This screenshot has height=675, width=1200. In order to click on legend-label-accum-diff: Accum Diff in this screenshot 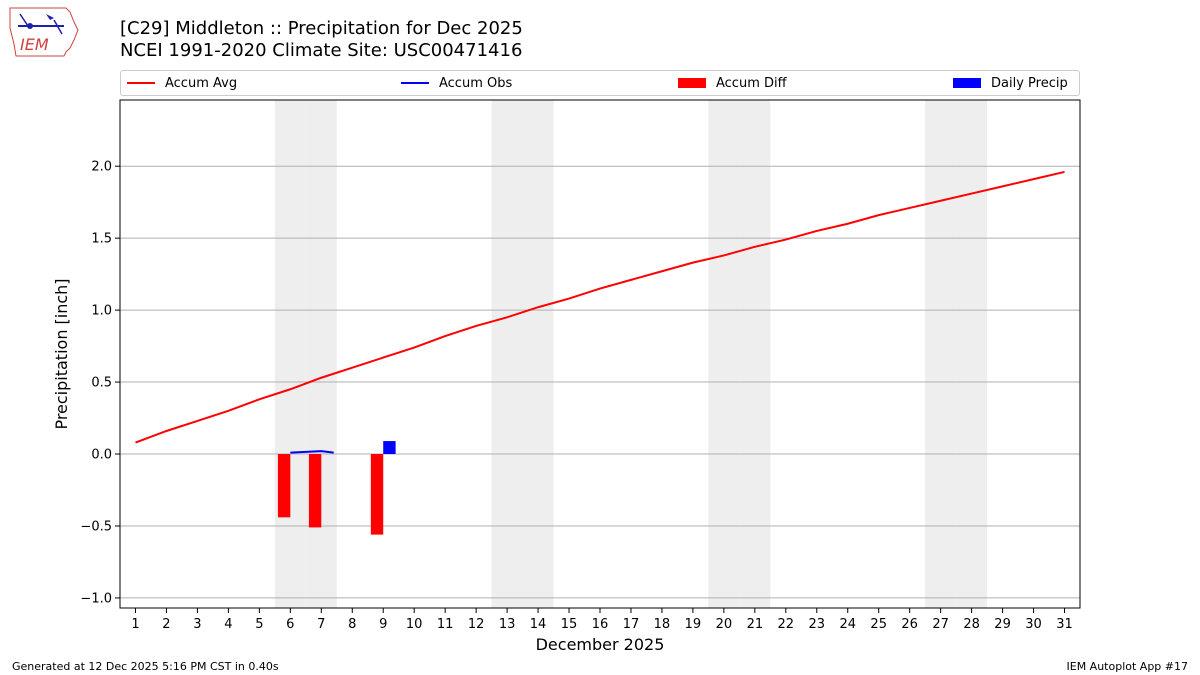, I will do `click(751, 83)`.